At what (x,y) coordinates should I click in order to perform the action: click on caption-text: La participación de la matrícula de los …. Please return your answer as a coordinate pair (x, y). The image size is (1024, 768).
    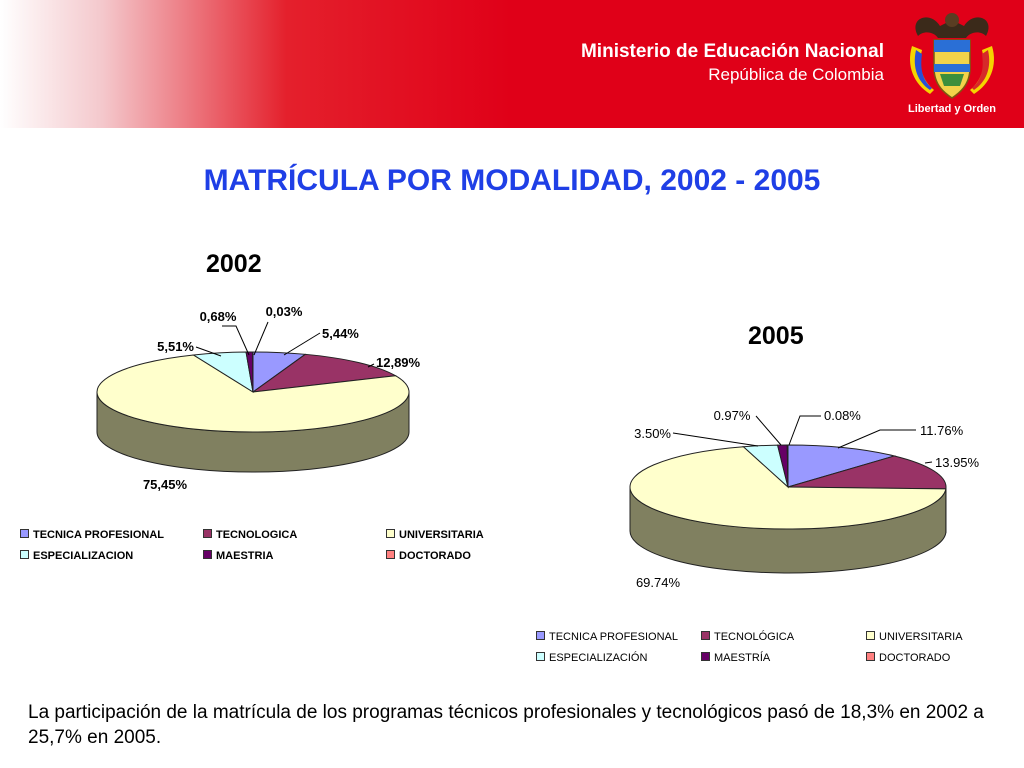
    Looking at the image, I should click on (506, 725).